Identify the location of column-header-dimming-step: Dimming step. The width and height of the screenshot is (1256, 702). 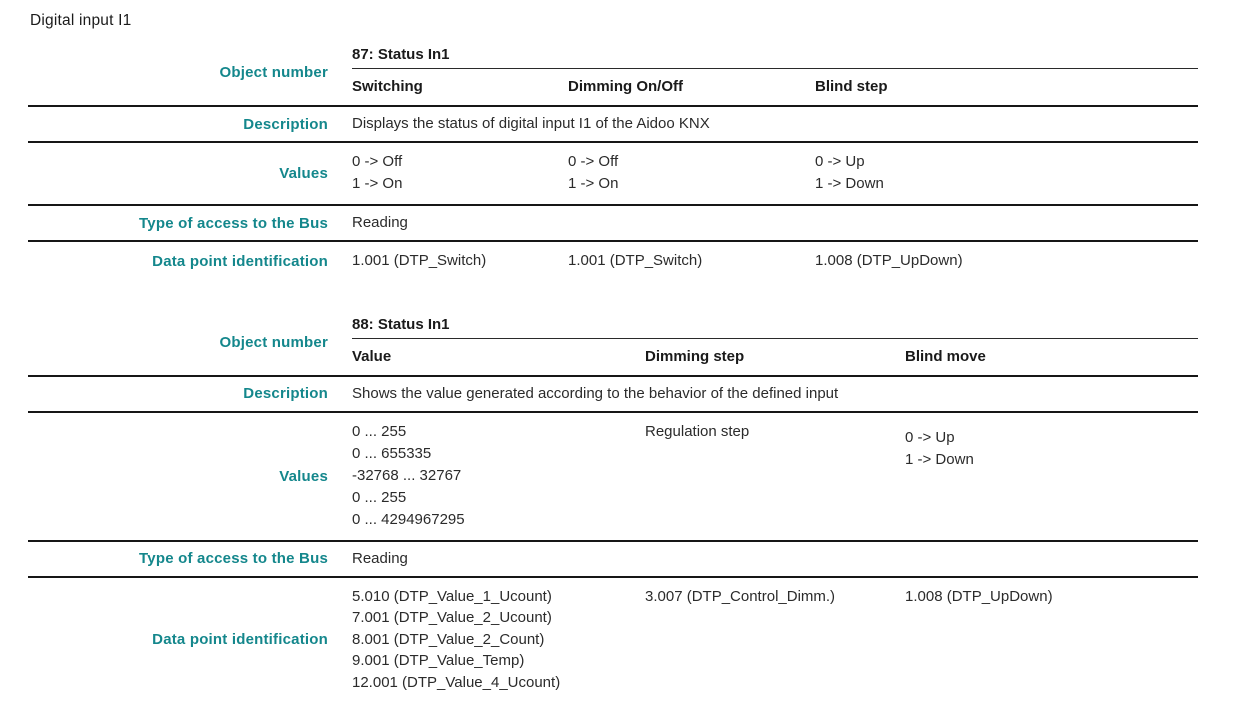
(775, 356).